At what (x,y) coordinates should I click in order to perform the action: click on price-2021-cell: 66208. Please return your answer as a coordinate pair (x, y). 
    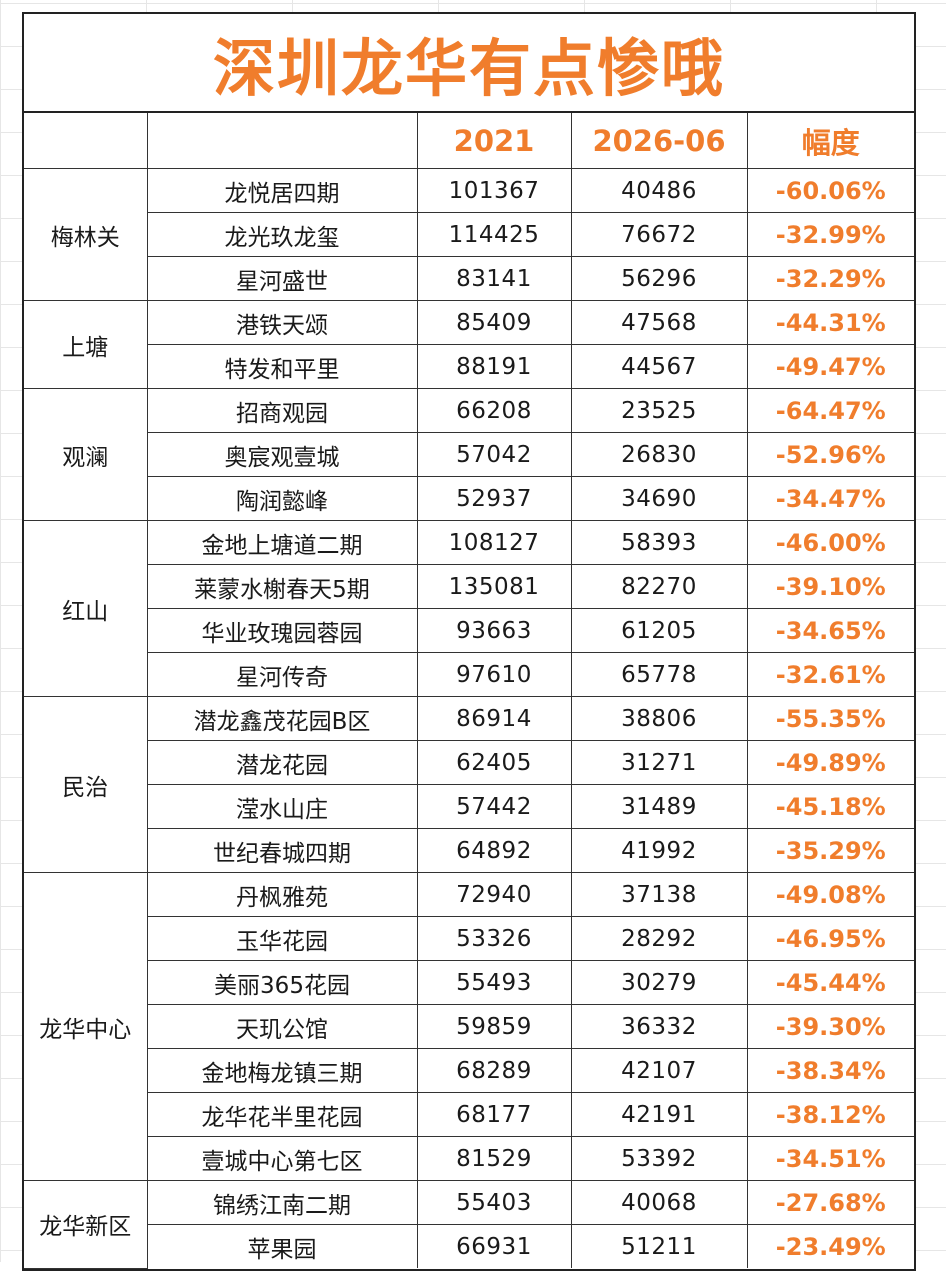
    Looking at the image, I should click on (494, 410).